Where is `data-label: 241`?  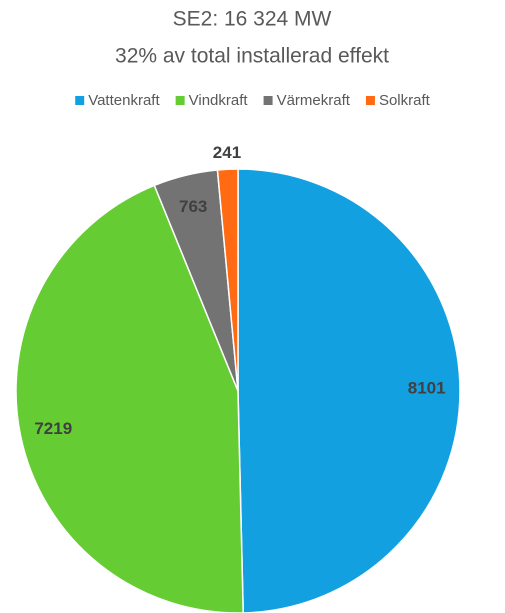
data-label: 241 is located at coordinates (227, 152).